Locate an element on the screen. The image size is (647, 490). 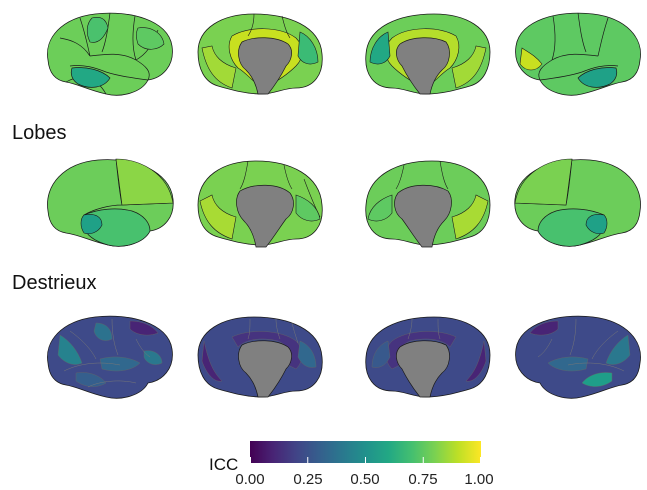
legend-title: ICC is located at coordinates (224, 464).